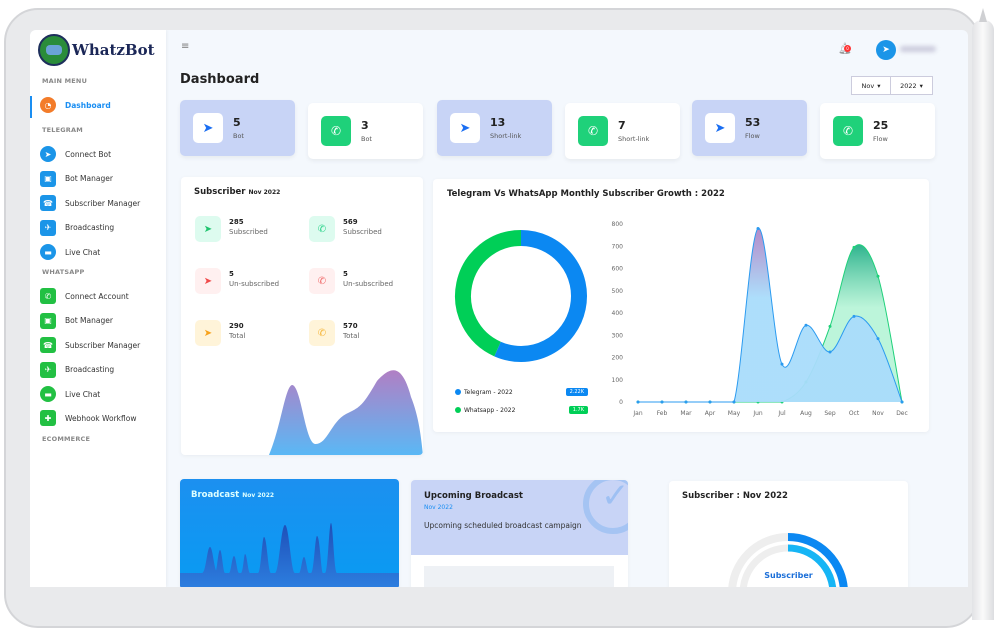 The height and width of the screenshot is (628, 1000). I want to click on stat-card-telegram-bot: ➤ 5 Bot, so click(237, 128).